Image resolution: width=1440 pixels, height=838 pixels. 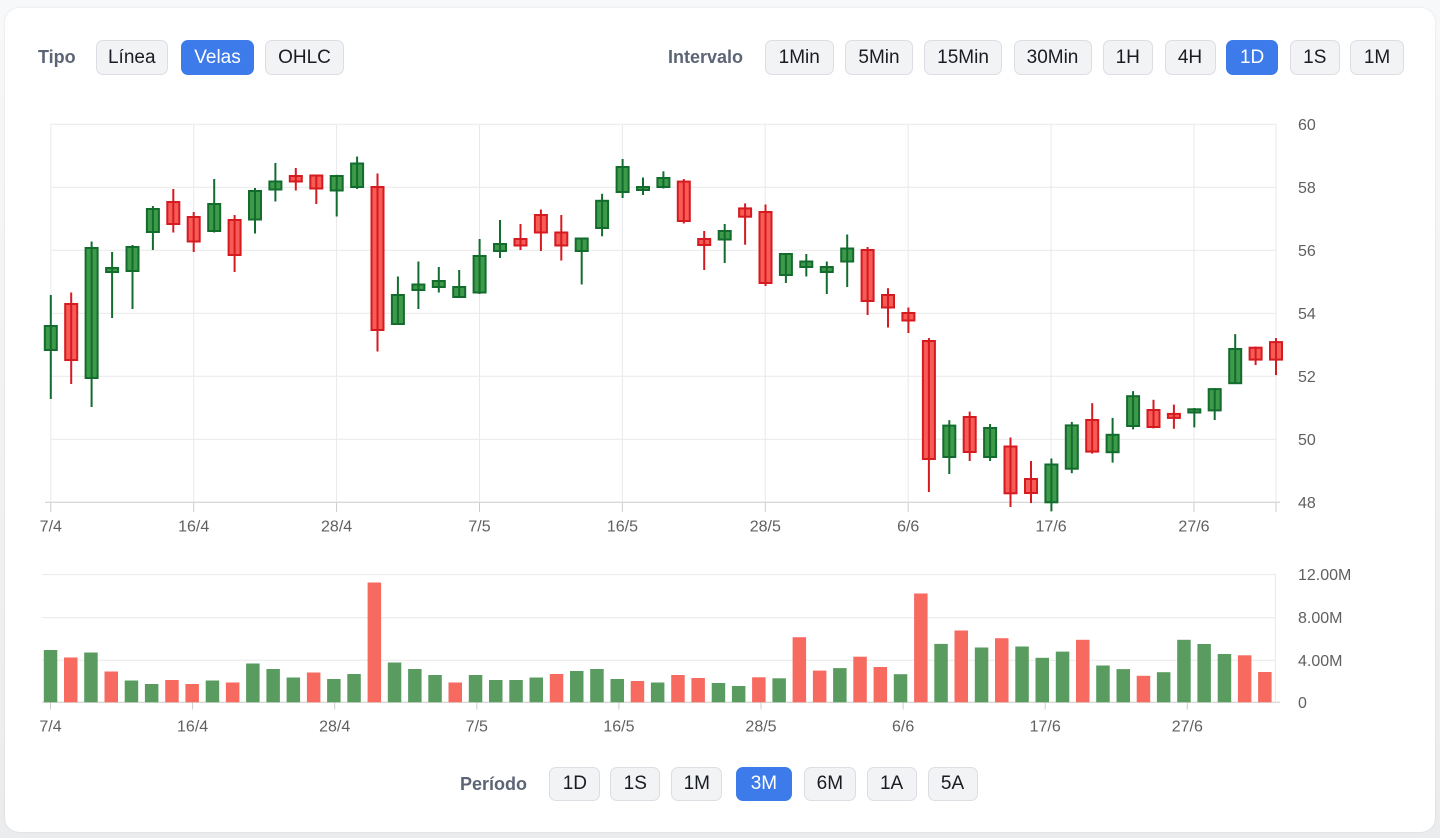 What do you see at coordinates (1307, 440) in the screenshot?
I see `svg-text: 50` at bounding box center [1307, 440].